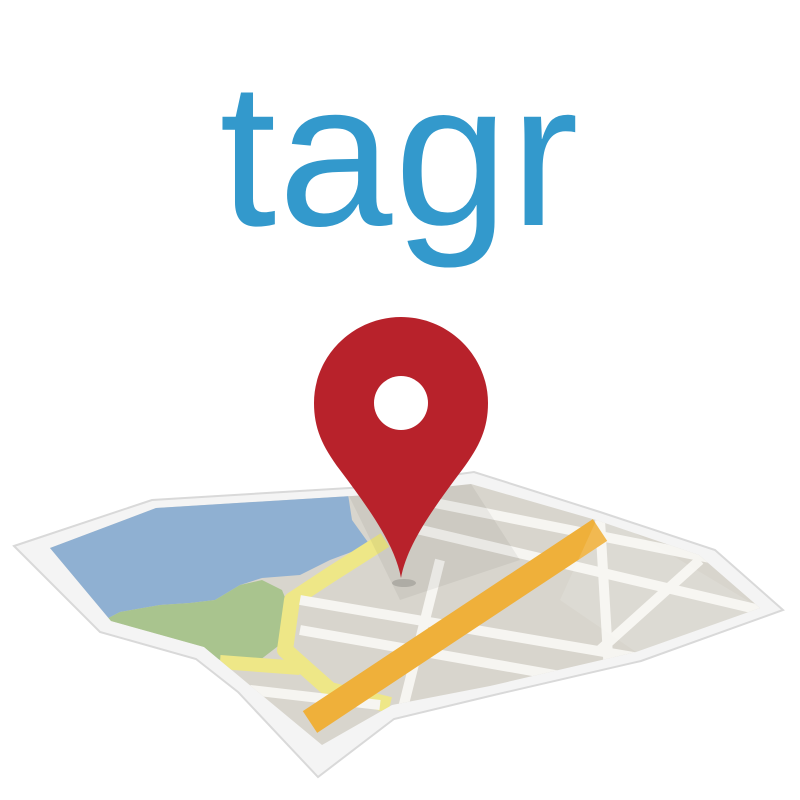 The width and height of the screenshot is (800, 800). I want to click on map-fold-highlight, so click(660, 582).